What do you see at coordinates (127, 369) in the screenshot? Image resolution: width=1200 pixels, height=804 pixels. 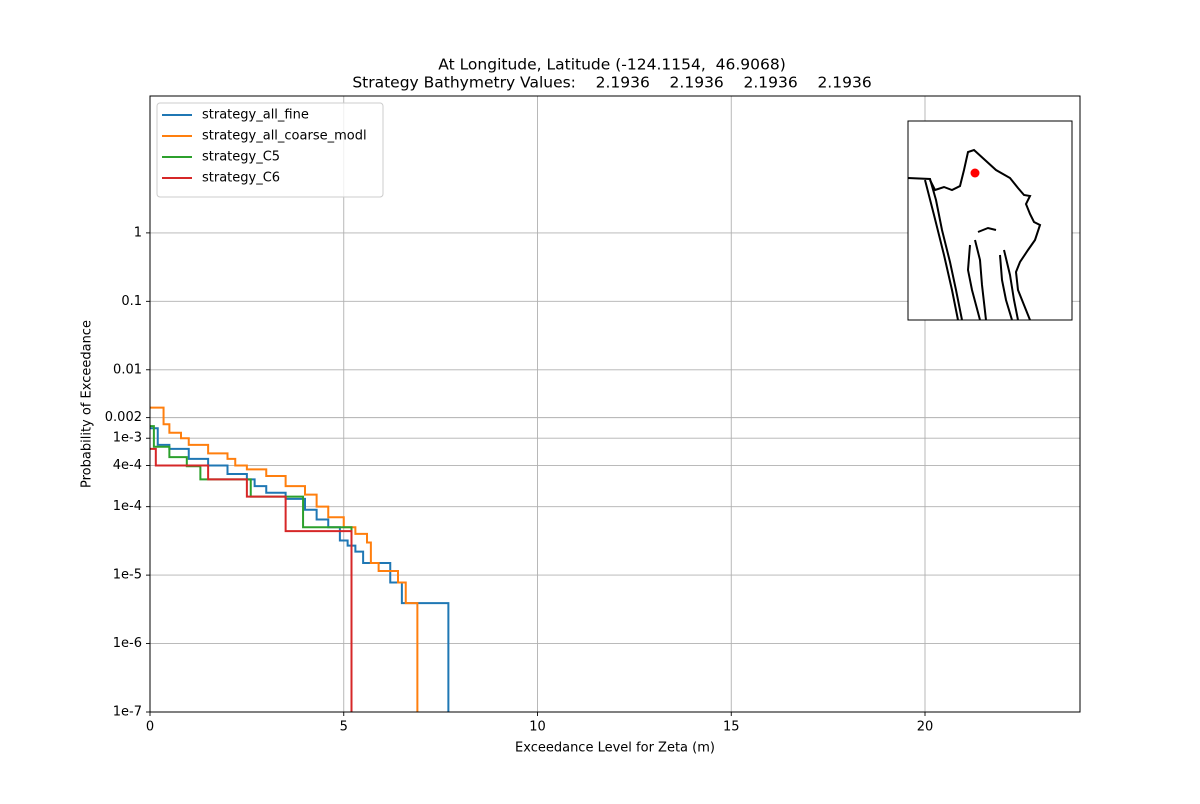 I see `y-tick-label: 0.01` at bounding box center [127, 369].